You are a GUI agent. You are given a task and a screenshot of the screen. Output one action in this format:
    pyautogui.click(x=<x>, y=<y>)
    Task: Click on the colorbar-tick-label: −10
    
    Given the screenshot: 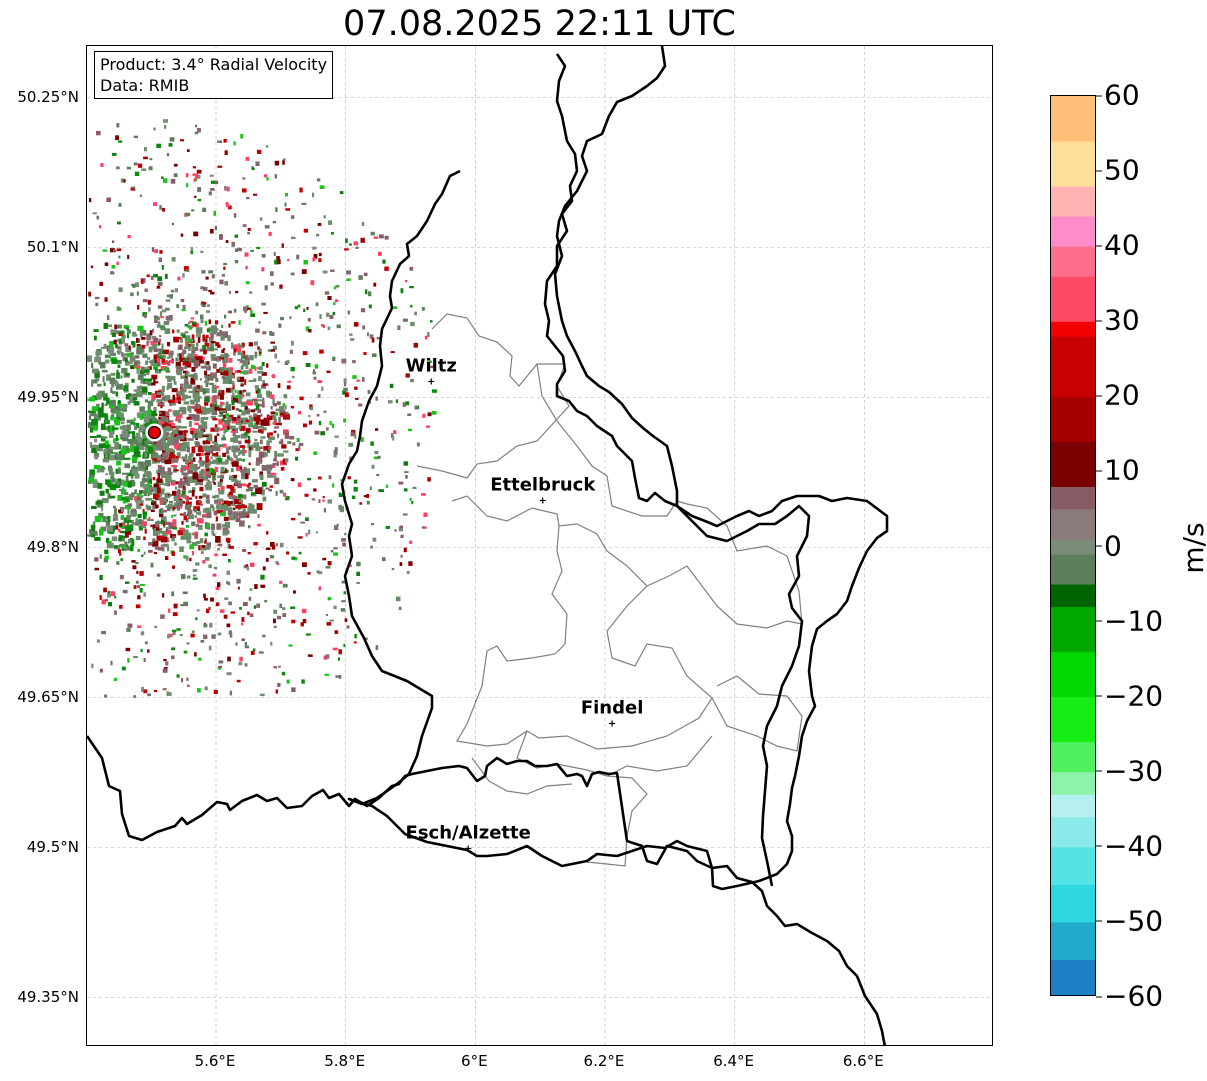 What is the action you would take?
    pyautogui.click(x=1129, y=621)
    